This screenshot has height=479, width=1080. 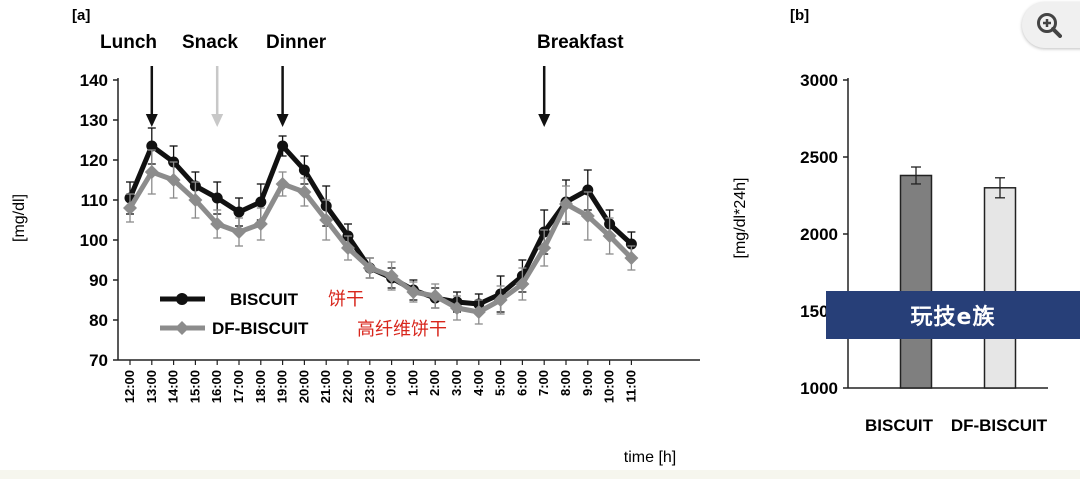 I want to click on panel-a-x-tick-label: 0:00, so click(x=391, y=383).